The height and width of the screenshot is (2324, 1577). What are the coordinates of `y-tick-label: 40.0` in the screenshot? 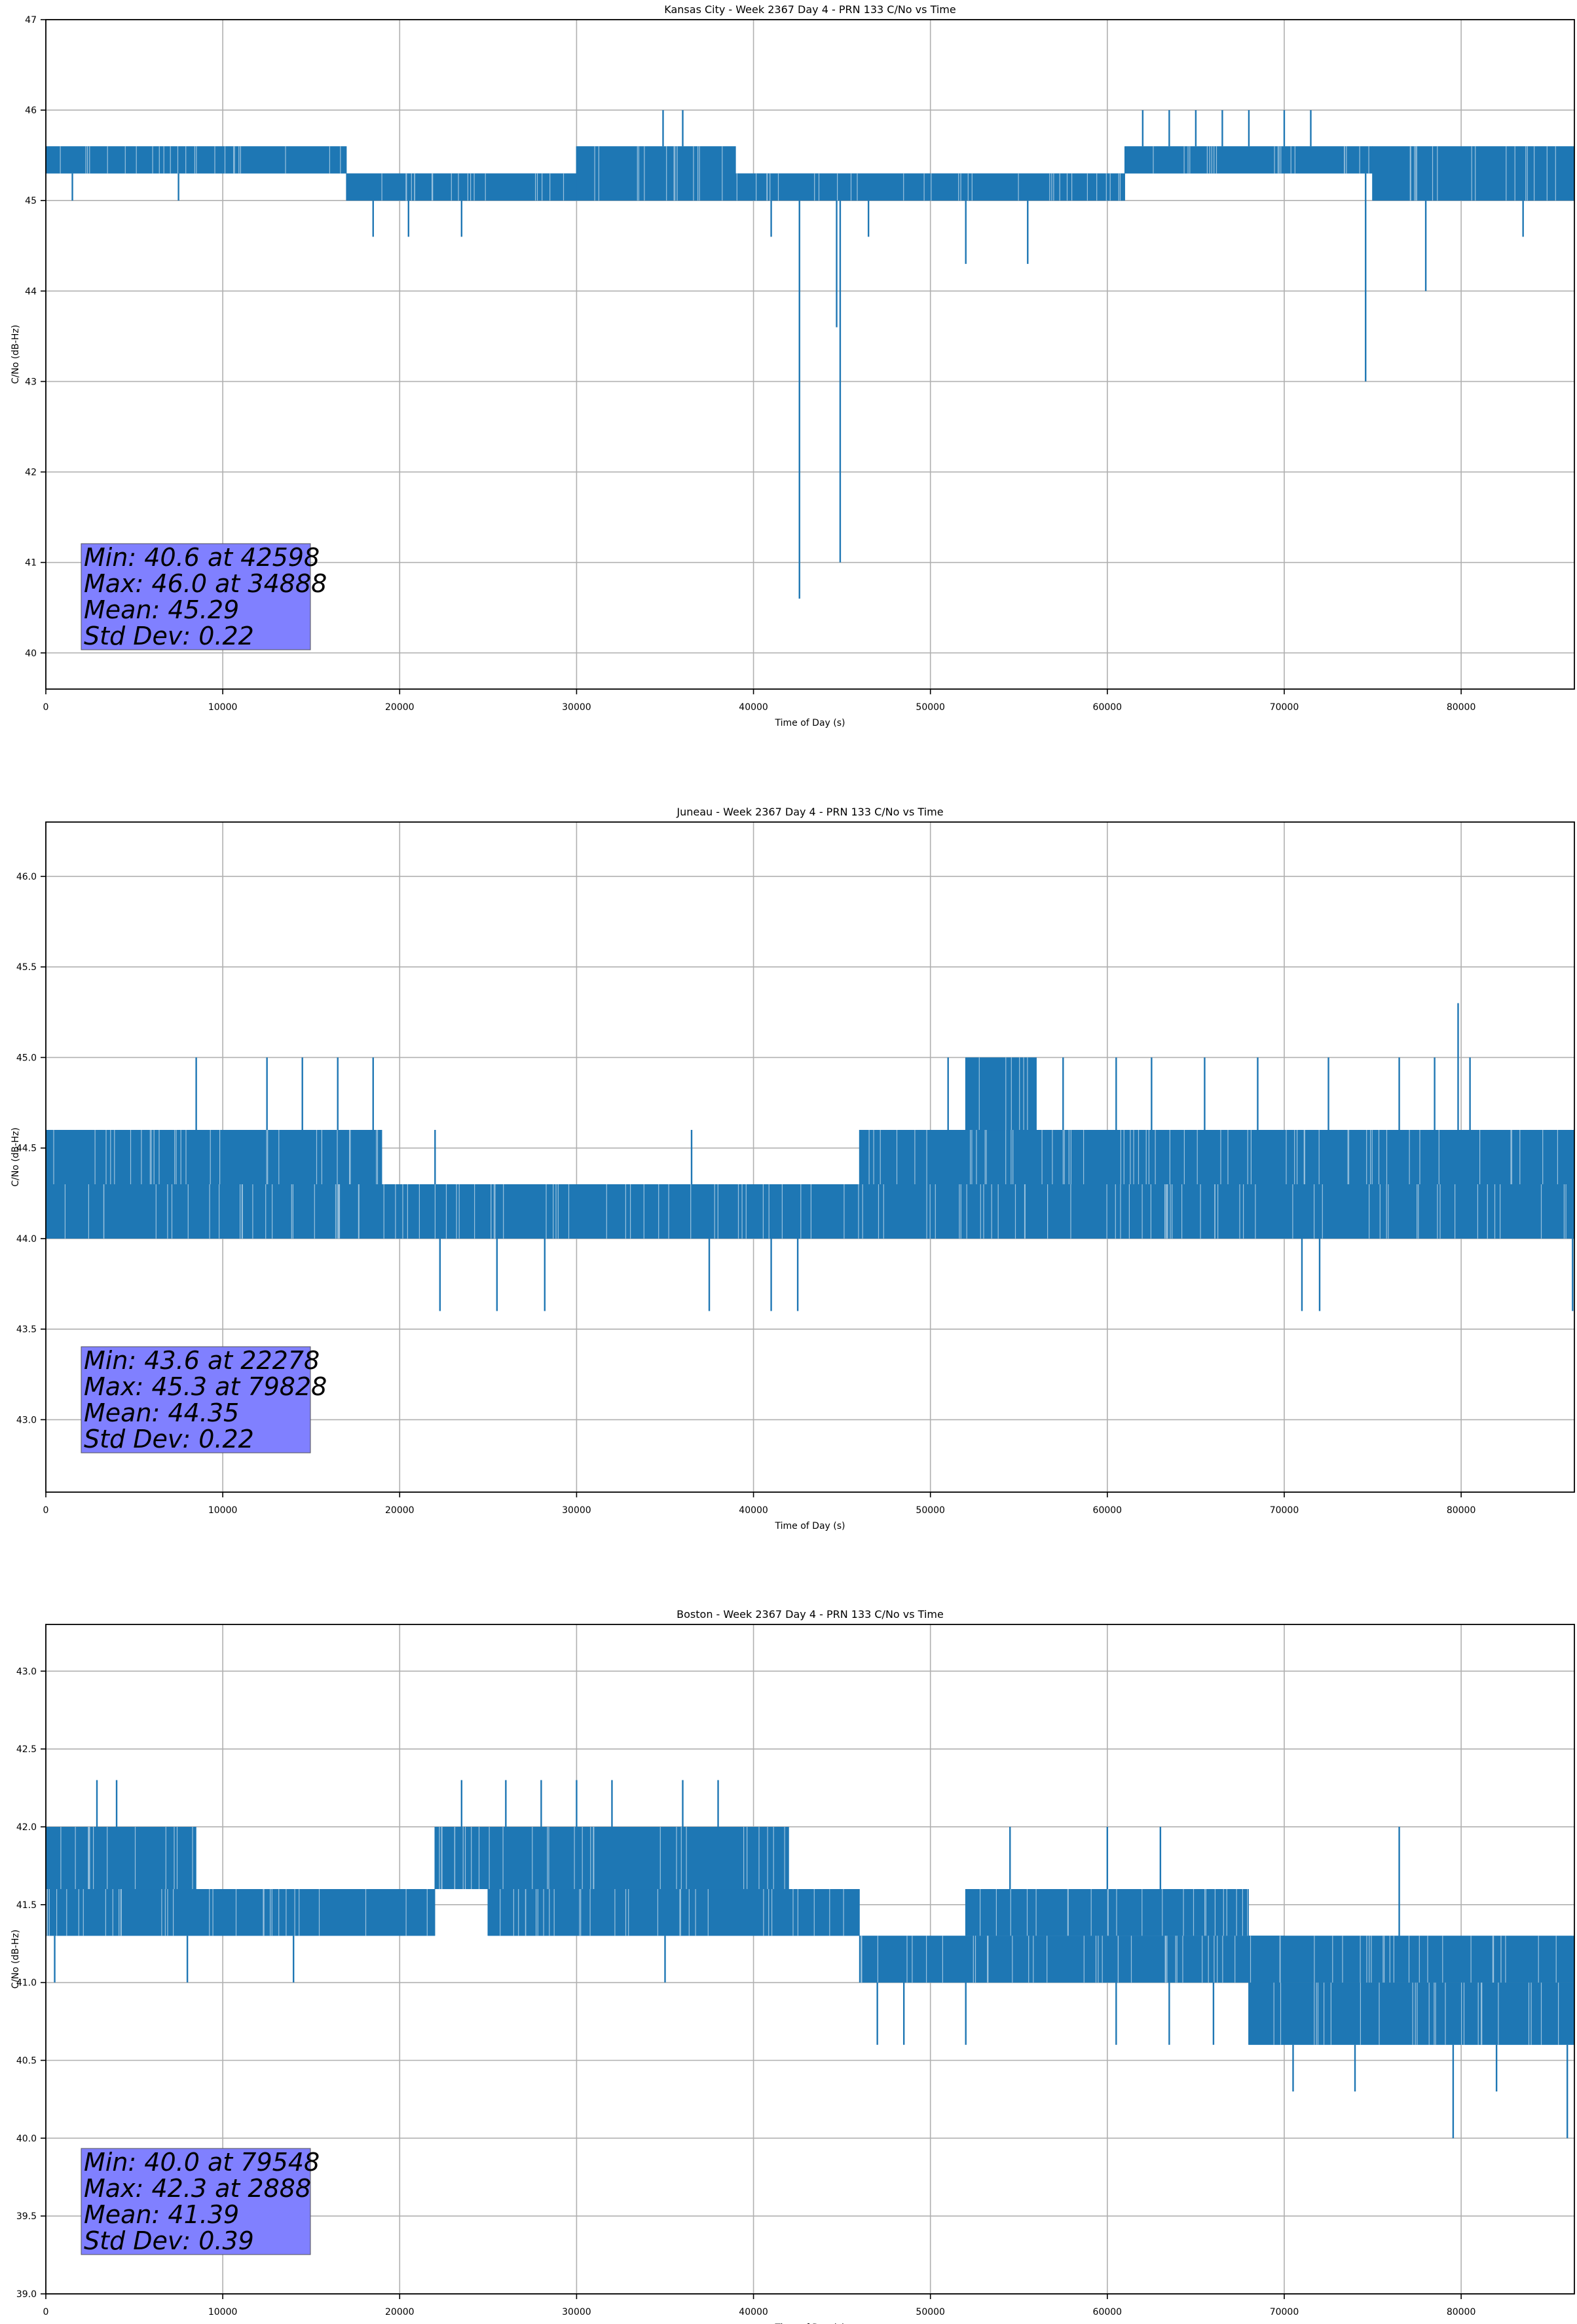 It's located at (26, 2138).